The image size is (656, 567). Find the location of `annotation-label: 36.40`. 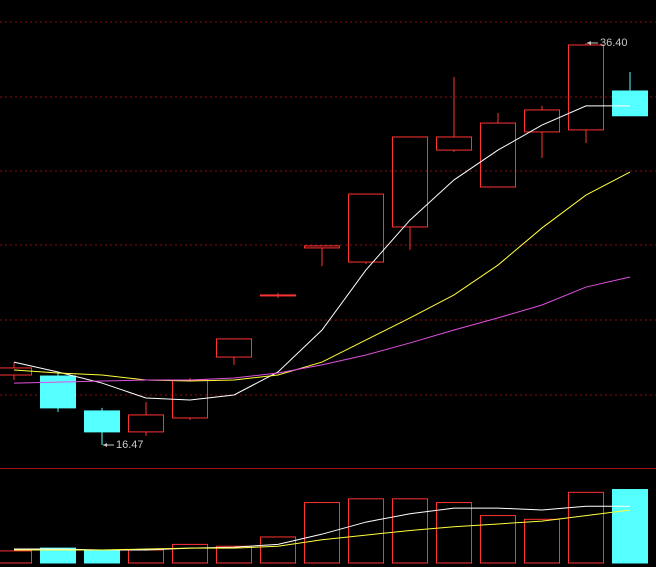

annotation-label: 36.40 is located at coordinates (614, 43).